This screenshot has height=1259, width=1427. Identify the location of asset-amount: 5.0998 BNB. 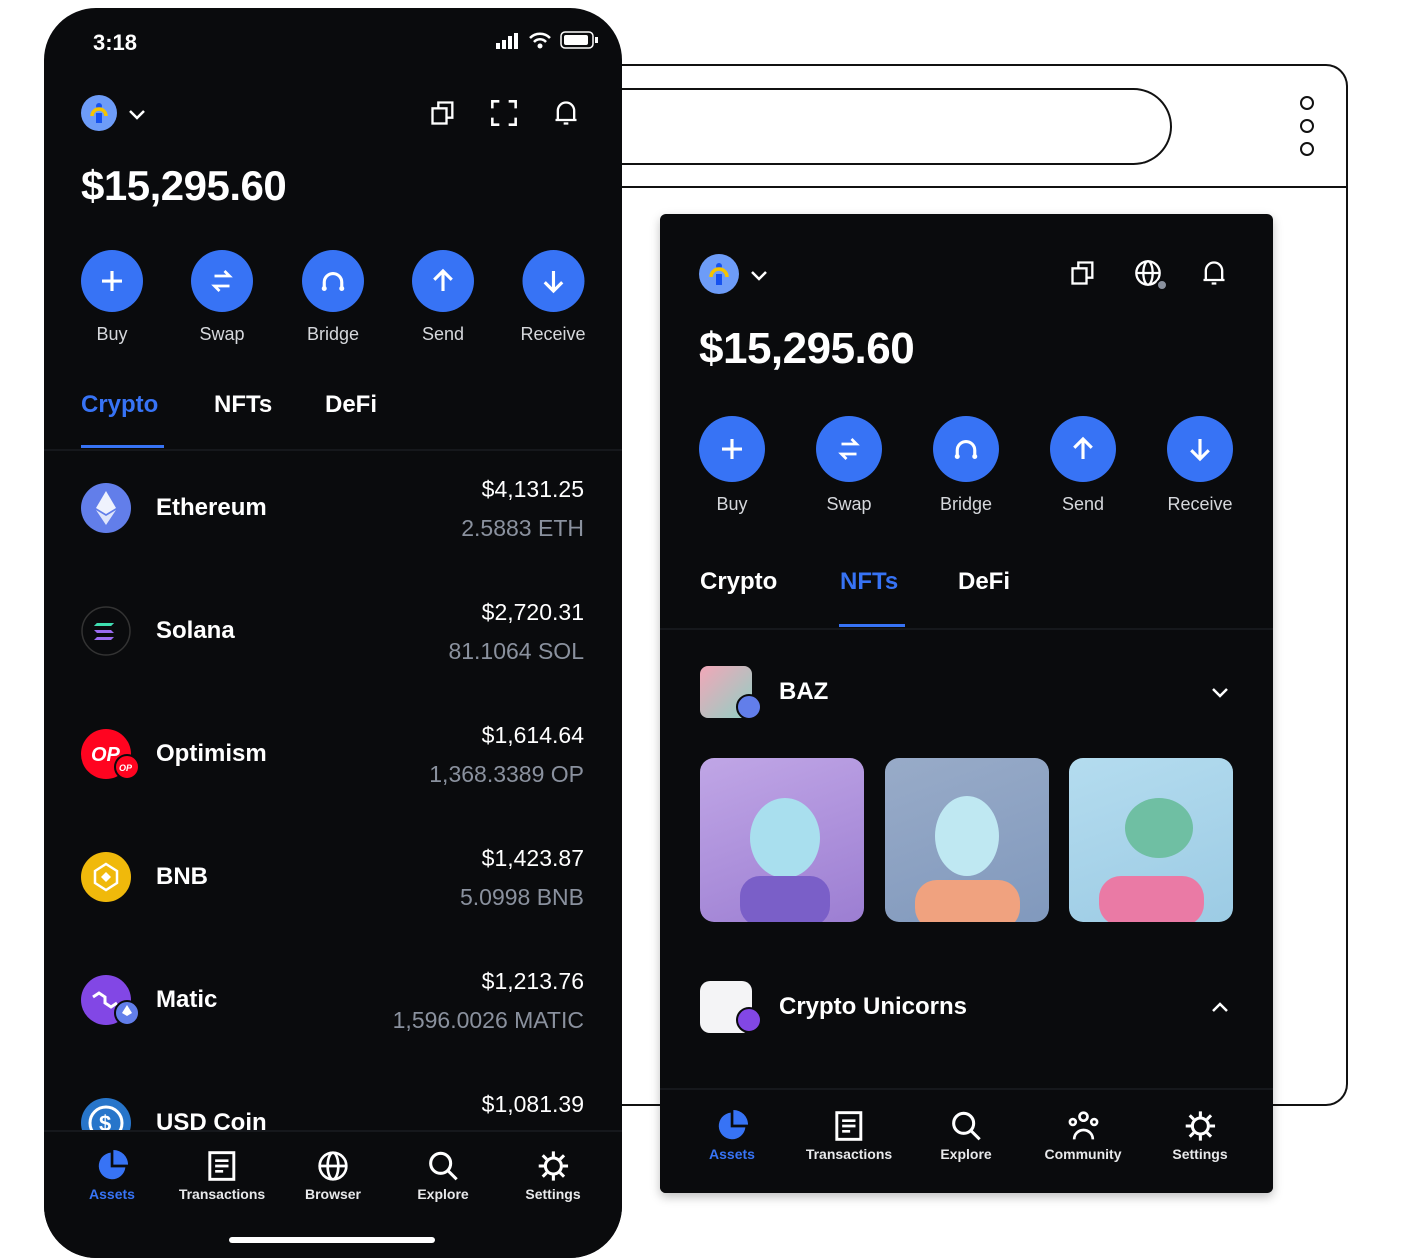
(521, 897).